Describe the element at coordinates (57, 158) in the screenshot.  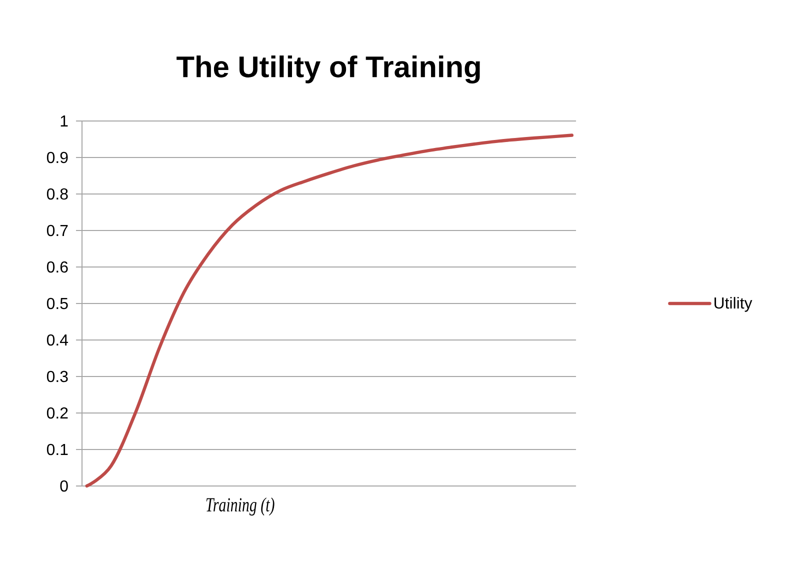
I see `y-tick-label: 0.9` at that location.